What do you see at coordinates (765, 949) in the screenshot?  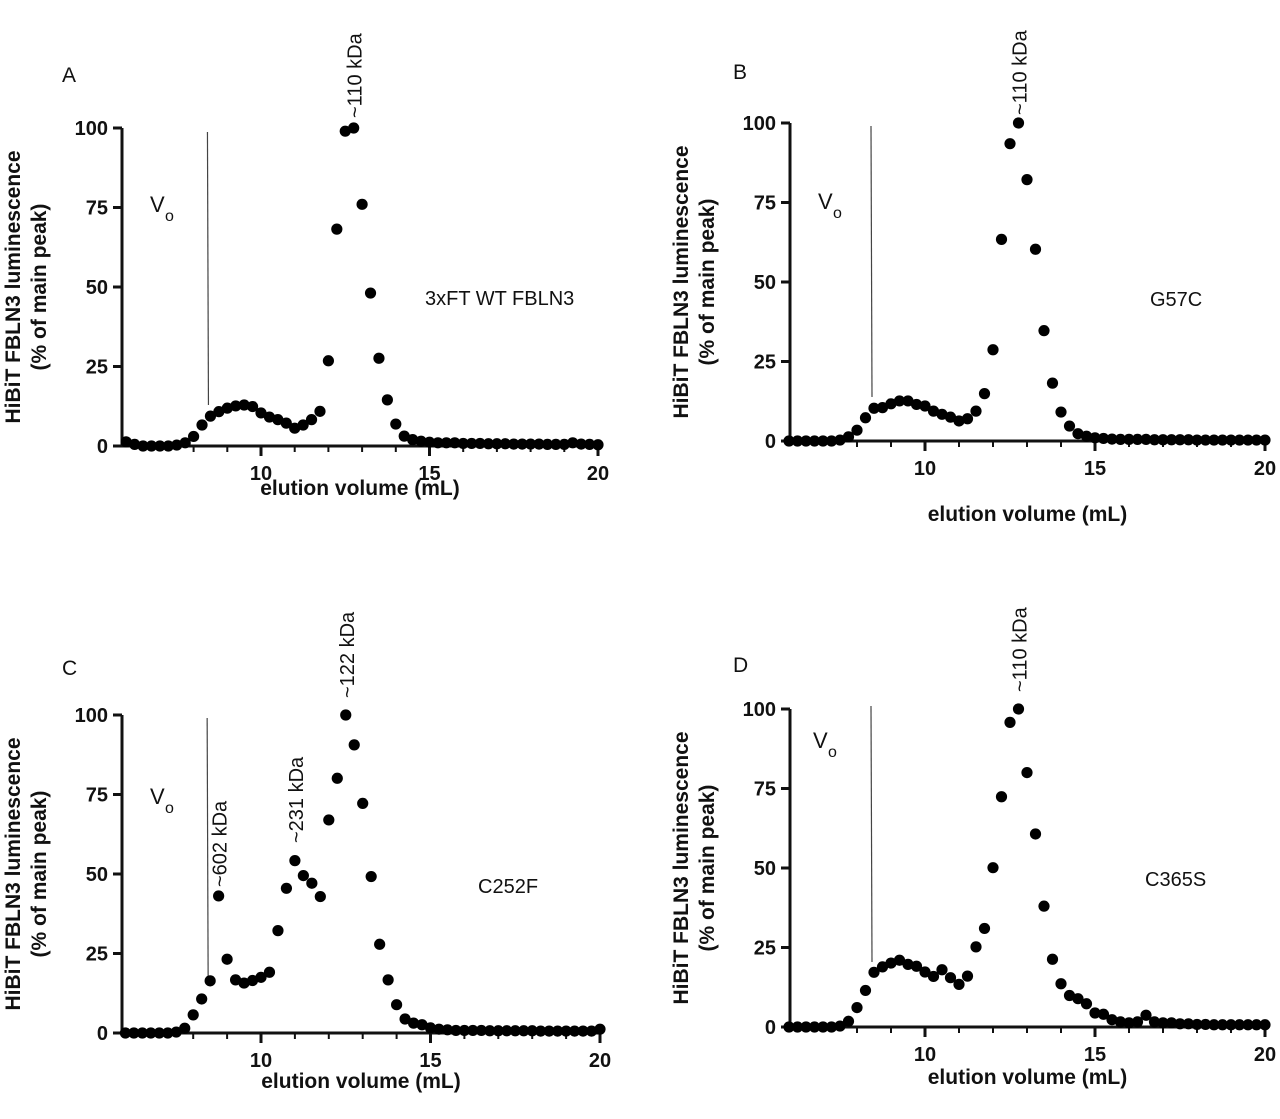 I see `y-tick-label: 25` at bounding box center [765, 949].